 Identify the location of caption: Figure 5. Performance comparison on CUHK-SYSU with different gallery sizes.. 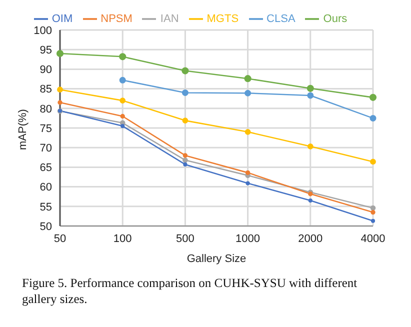
(190, 292).